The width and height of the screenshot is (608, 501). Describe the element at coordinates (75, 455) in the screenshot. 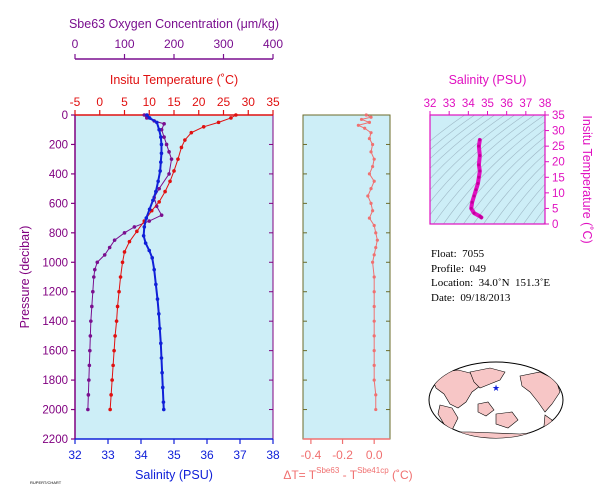

I see `salinity-tick-label: 32` at that location.